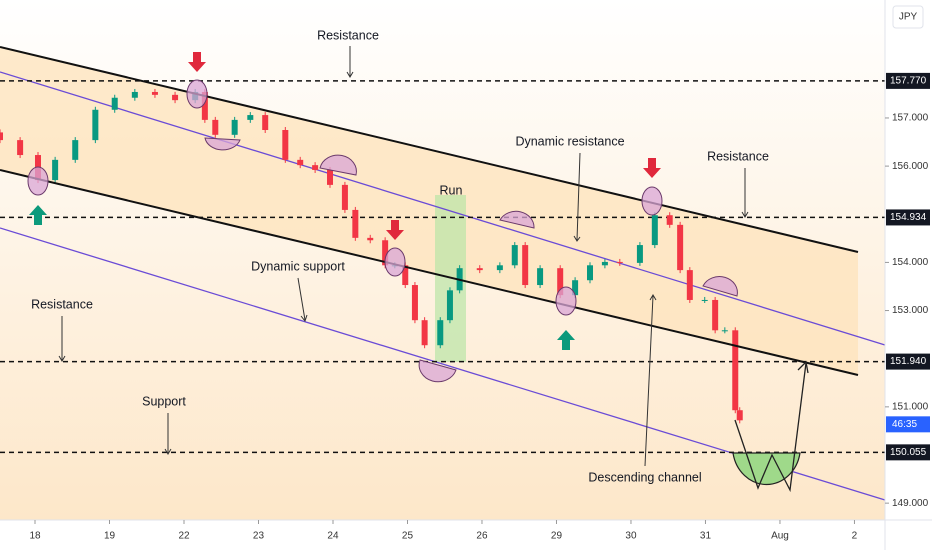 Image resolution: width=932 pixels, height=550 pixels. I want to click on y-tick-label: 157.000, so click(910, 118).